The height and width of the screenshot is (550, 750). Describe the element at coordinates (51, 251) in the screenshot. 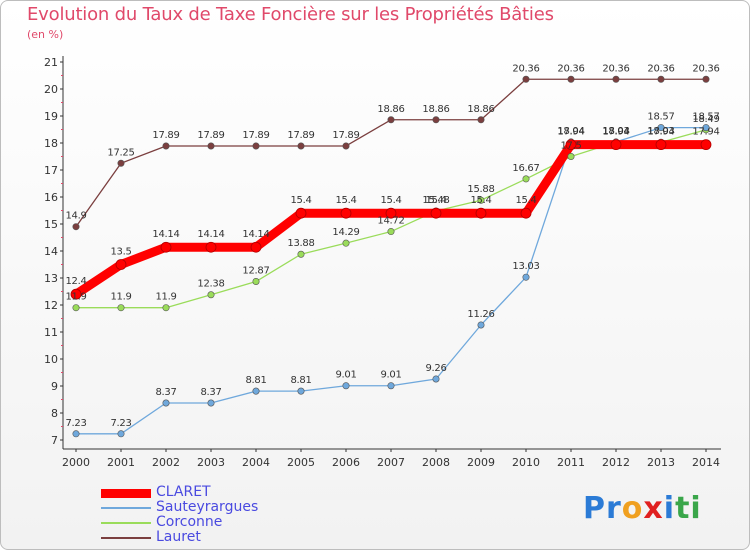

I see `y-tick-label: 14` at that location.